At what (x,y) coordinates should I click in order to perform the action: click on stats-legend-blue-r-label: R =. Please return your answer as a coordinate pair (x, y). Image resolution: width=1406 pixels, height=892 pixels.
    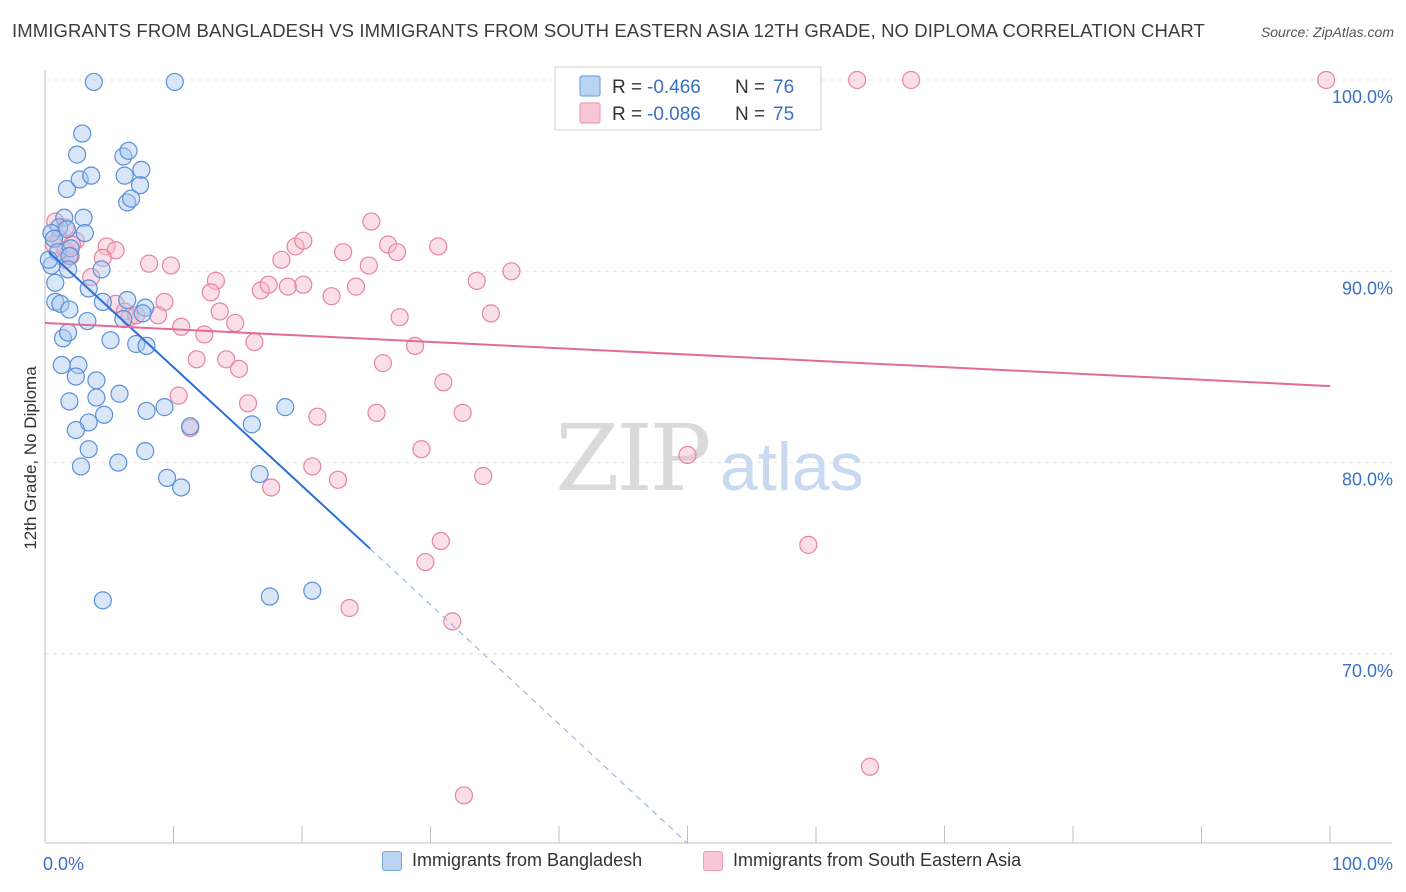
    Looking at the image, I should click on (627, 87).